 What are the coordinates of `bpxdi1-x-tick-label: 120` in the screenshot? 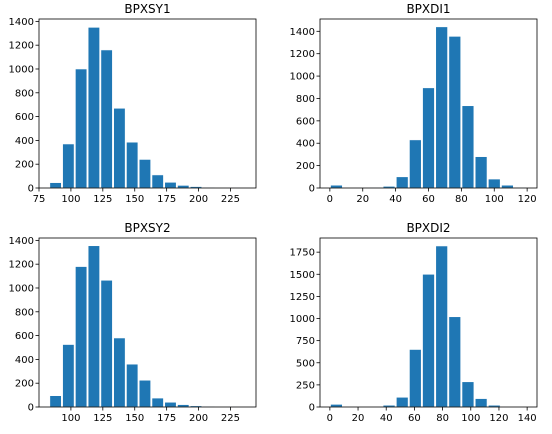 It's located at (527, 199).